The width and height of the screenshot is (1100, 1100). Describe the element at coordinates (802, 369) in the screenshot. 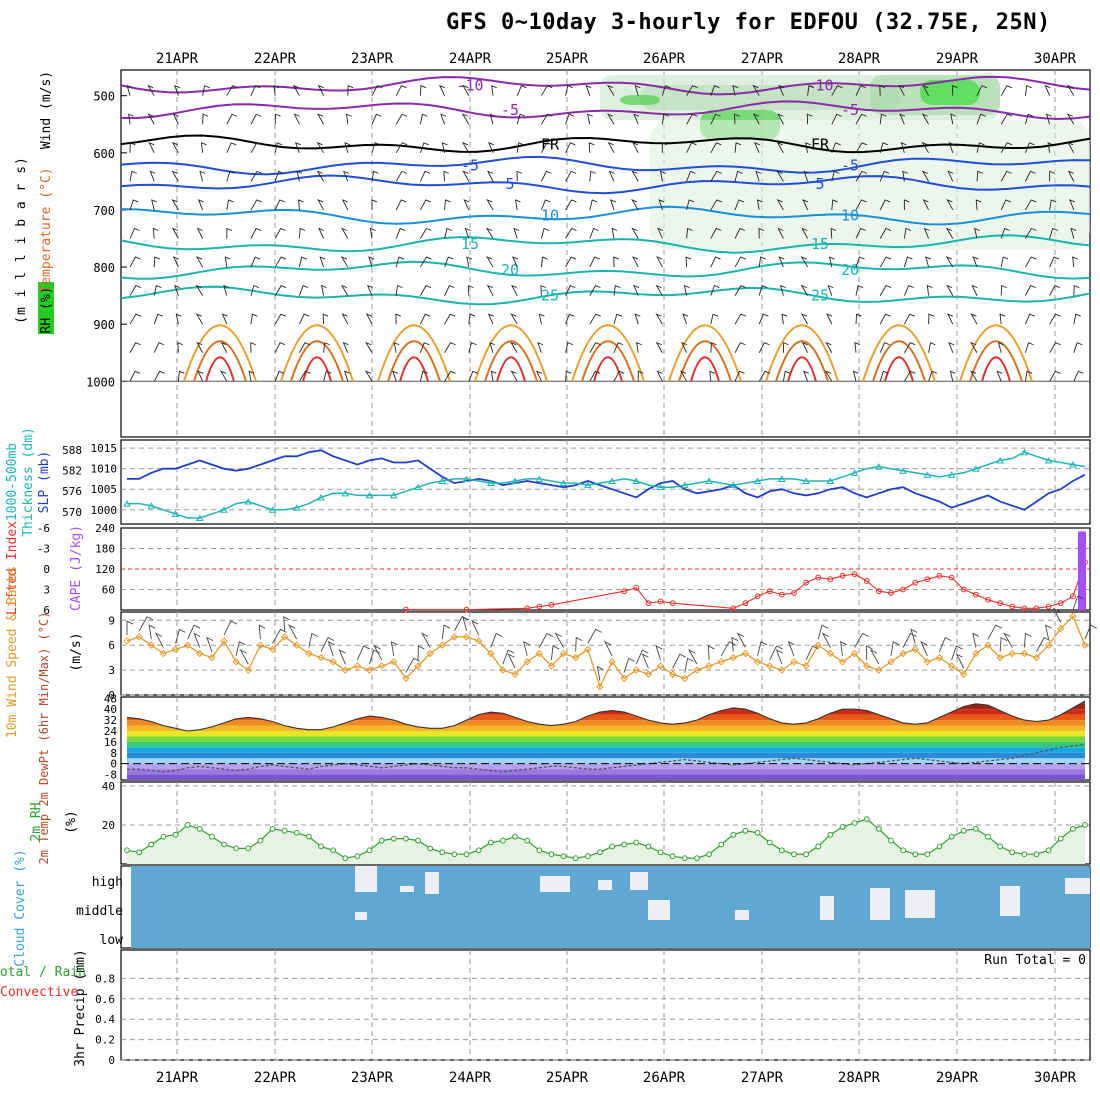

I see `thermal-contour` at that location.